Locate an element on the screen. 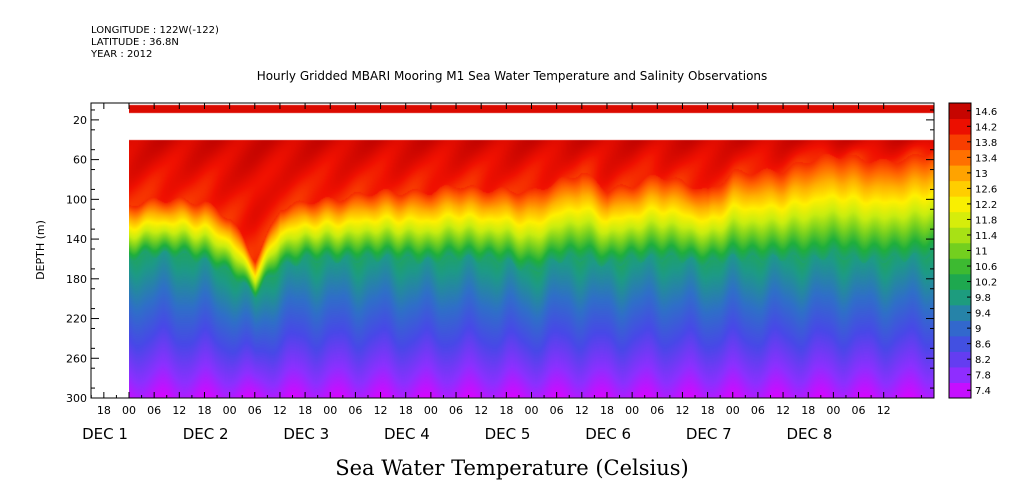 The width and height of the screenshot is (1009, 504). colorbar-tick-label: 9.8 is located at coordinates (983, 298).